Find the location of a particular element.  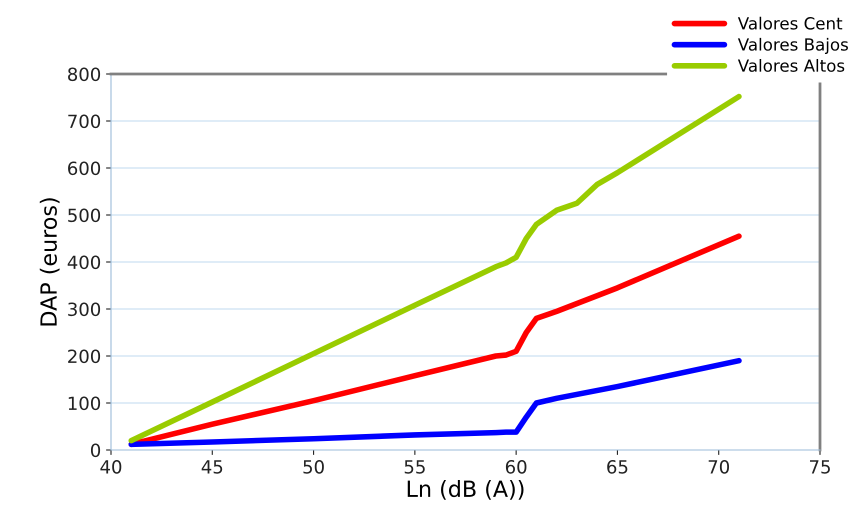

y-tick-label: 300 is located at coordinates (84, 309).